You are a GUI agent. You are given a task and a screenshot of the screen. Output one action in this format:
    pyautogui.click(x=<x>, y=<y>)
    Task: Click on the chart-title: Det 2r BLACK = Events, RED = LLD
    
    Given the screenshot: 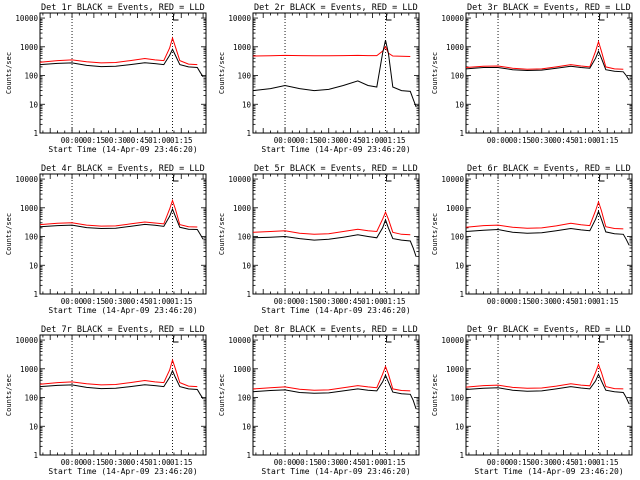 What is the action you would take?
    pyautogui.click(x=336, y=8)
    